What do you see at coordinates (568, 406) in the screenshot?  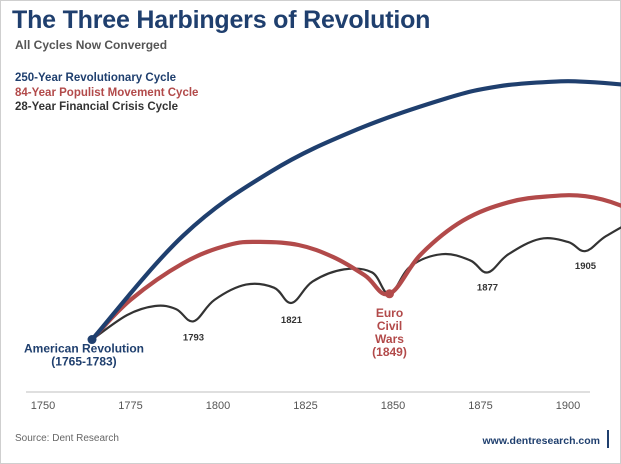 I see `x-tick-label: 1900` at bounding box center [568, 406].